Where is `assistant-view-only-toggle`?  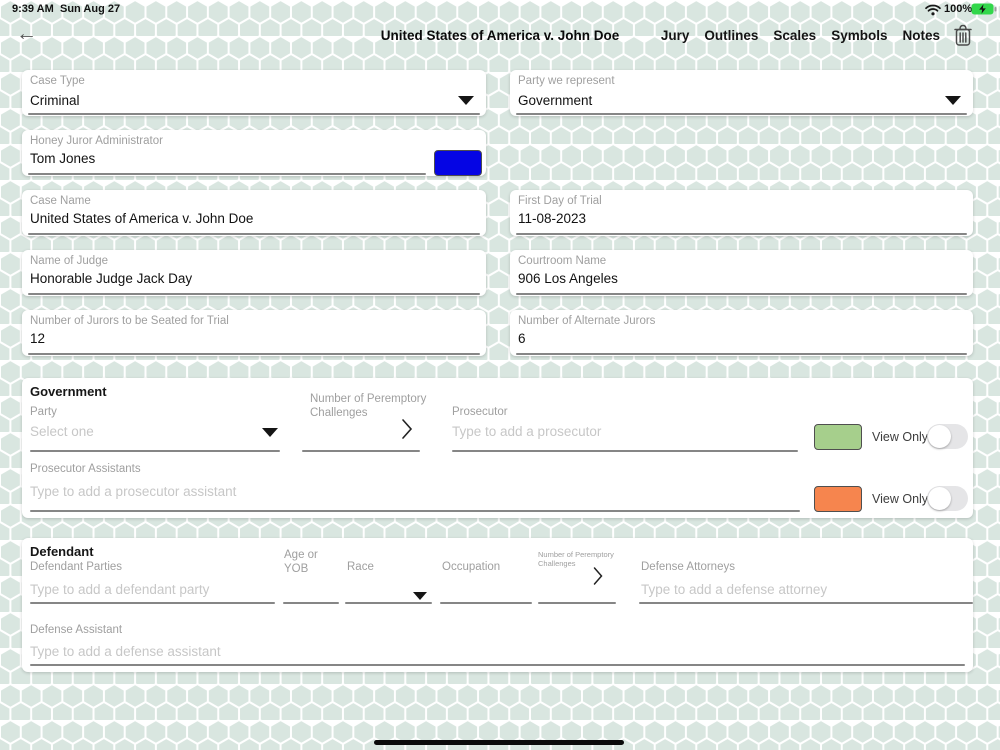
assistant-view-only-toggle is located at coordinates (947, 498).